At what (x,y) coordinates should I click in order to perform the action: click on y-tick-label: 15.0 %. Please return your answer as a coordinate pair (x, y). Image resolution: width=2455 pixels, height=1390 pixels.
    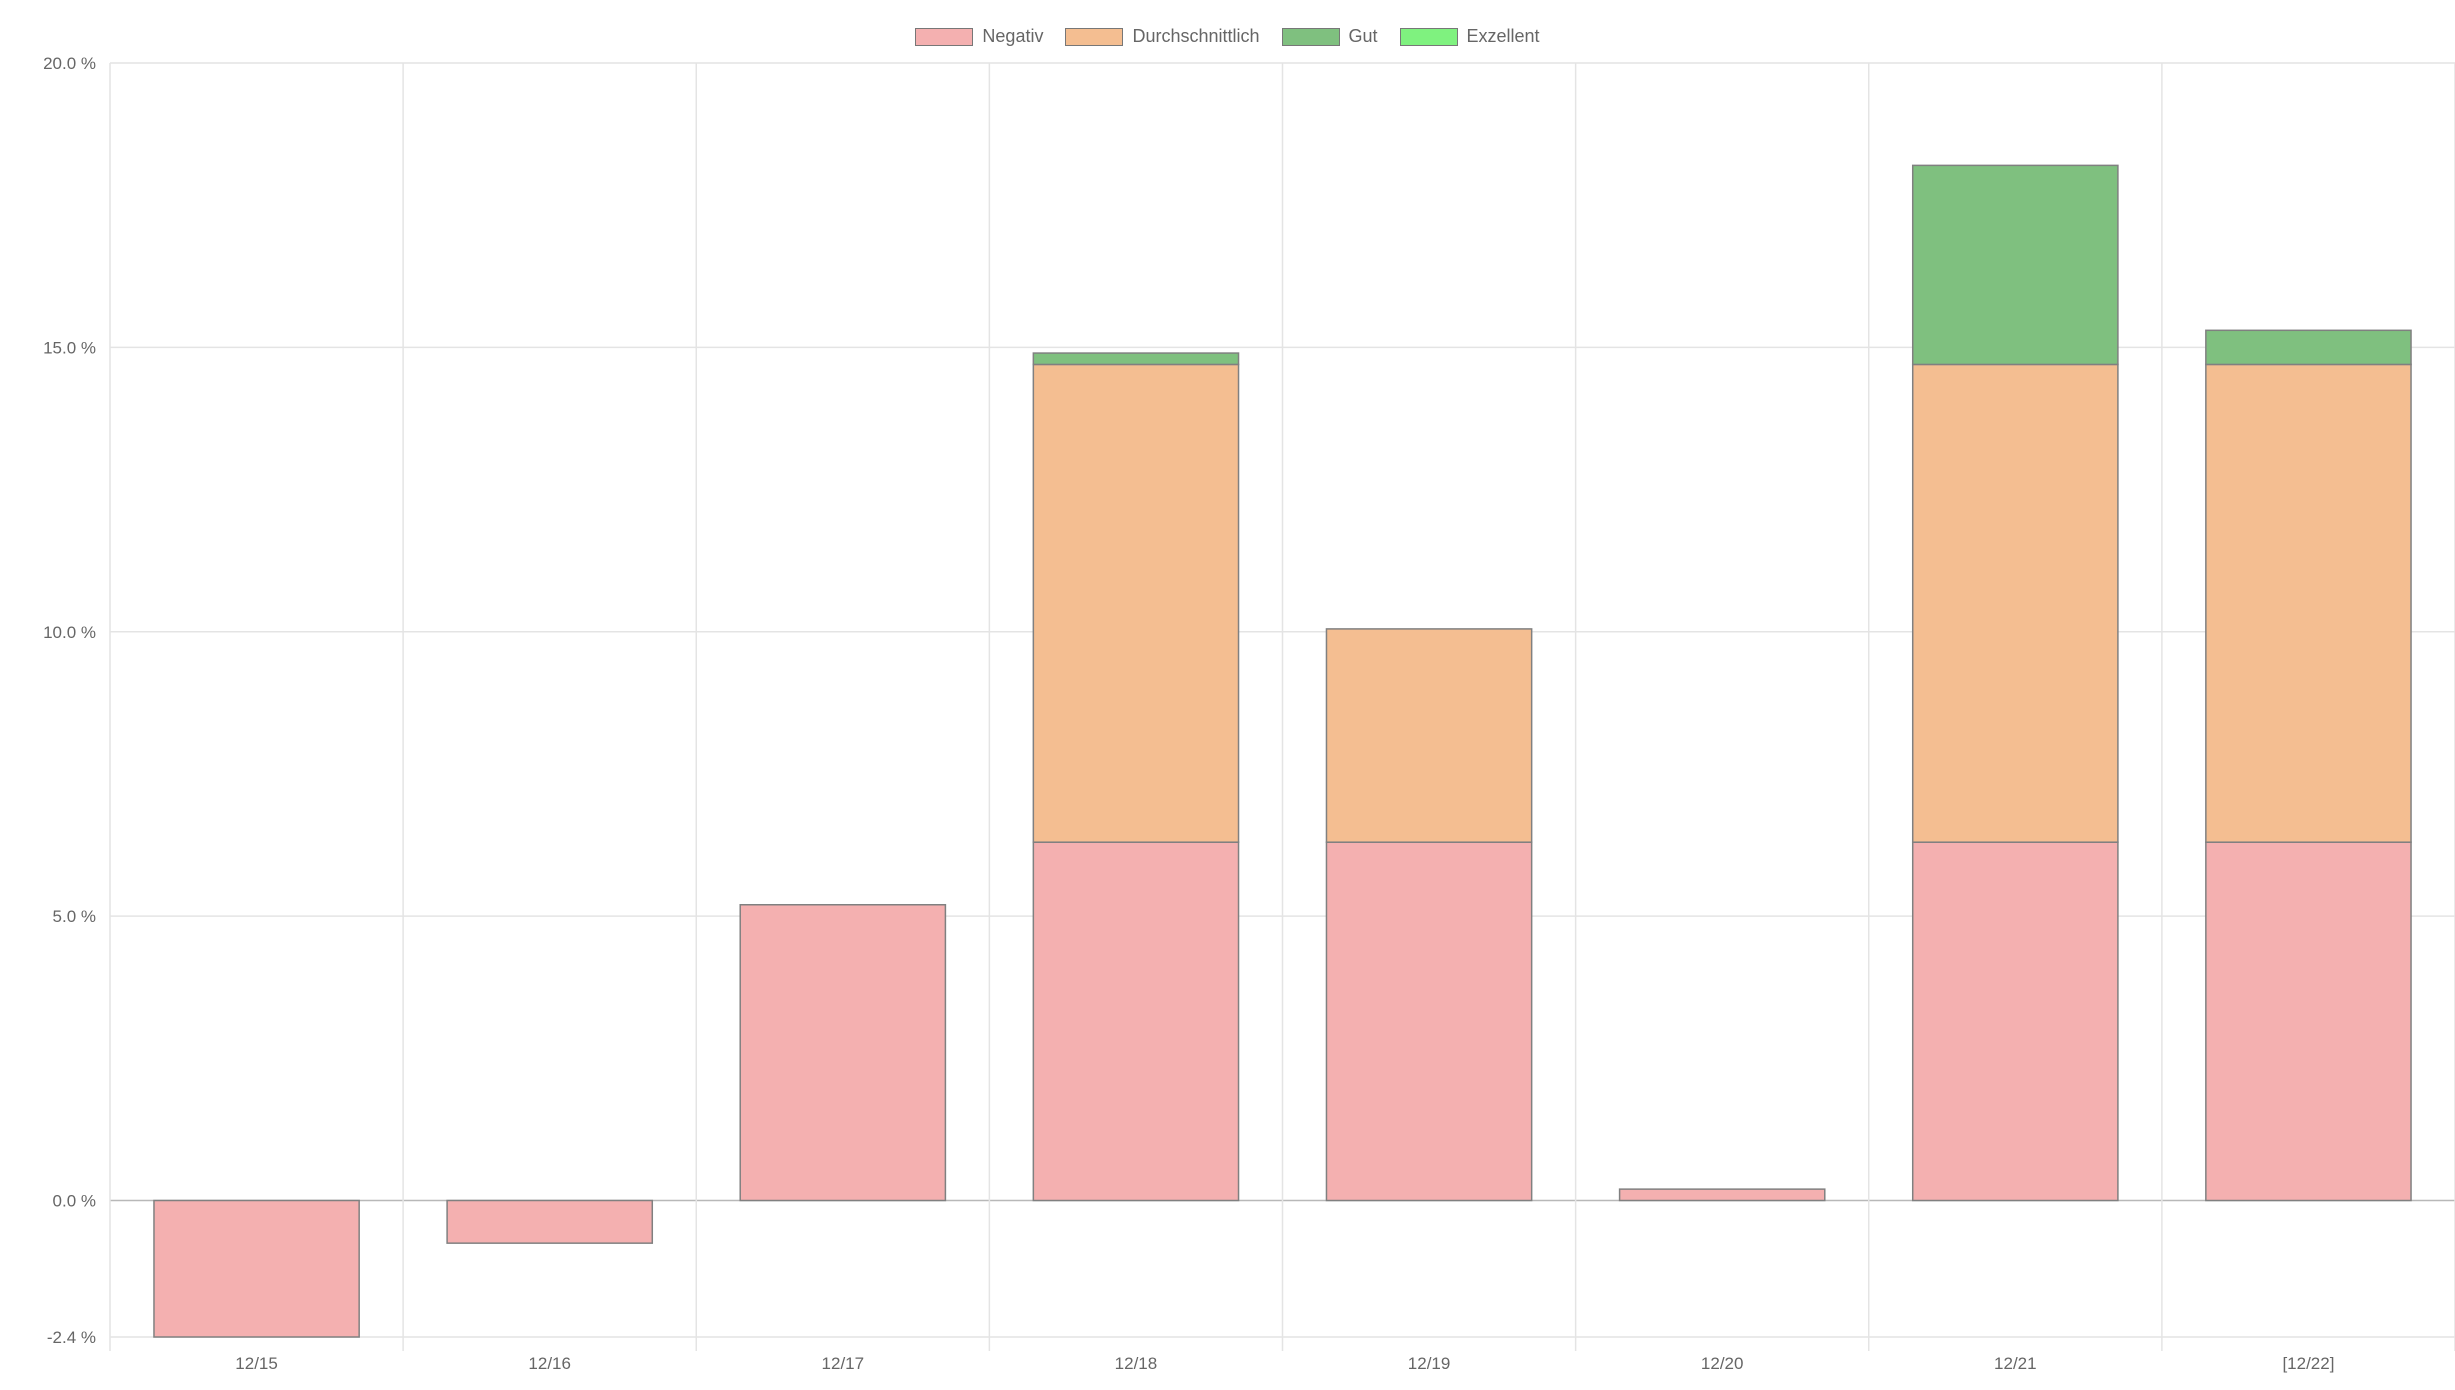
    Looking at the image, I should click on (69, 347).